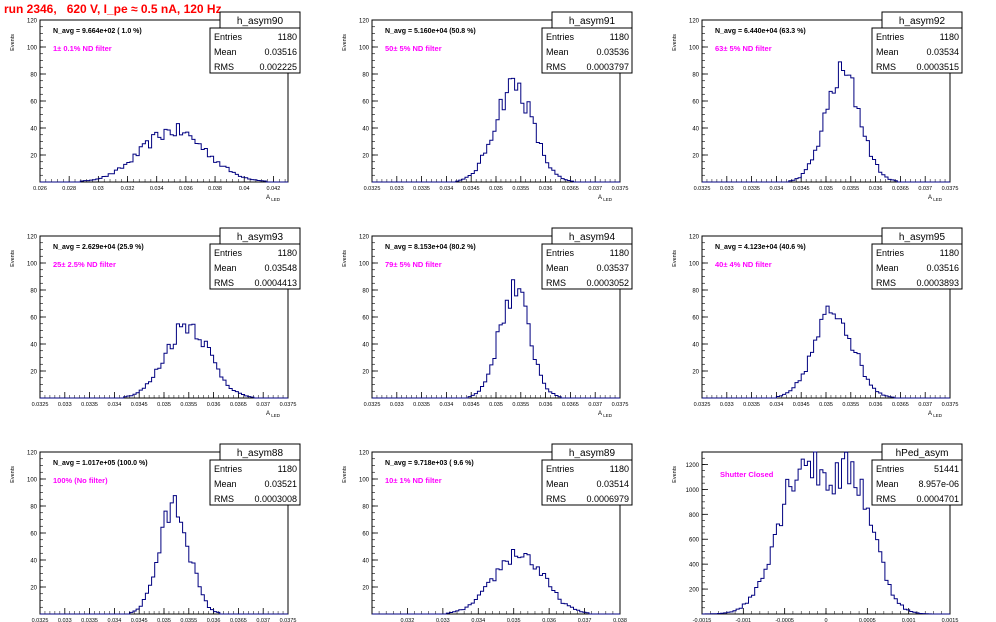 The image size is (996, 622). What do you see at coordinates (612, 268) in the screenshot?
I see `stats-value: 0.03537` at bounding box center [612, 268].